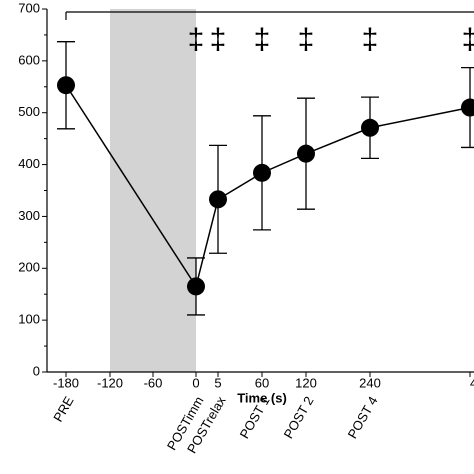 The width and height of the screenshot is (474, 474). Describe the element at coordinates (36, 370) in the screenshot. I see `y-tick-label: 0` at that location.